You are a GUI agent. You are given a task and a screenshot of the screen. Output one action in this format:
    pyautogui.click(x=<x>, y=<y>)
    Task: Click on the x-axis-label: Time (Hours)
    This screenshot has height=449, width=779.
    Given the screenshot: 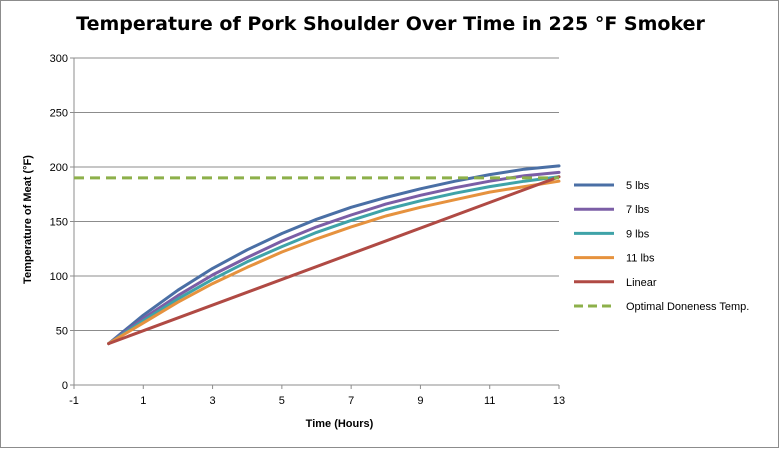 What is the action you would take?
    pyautogui.click(x=340, y=424)
    